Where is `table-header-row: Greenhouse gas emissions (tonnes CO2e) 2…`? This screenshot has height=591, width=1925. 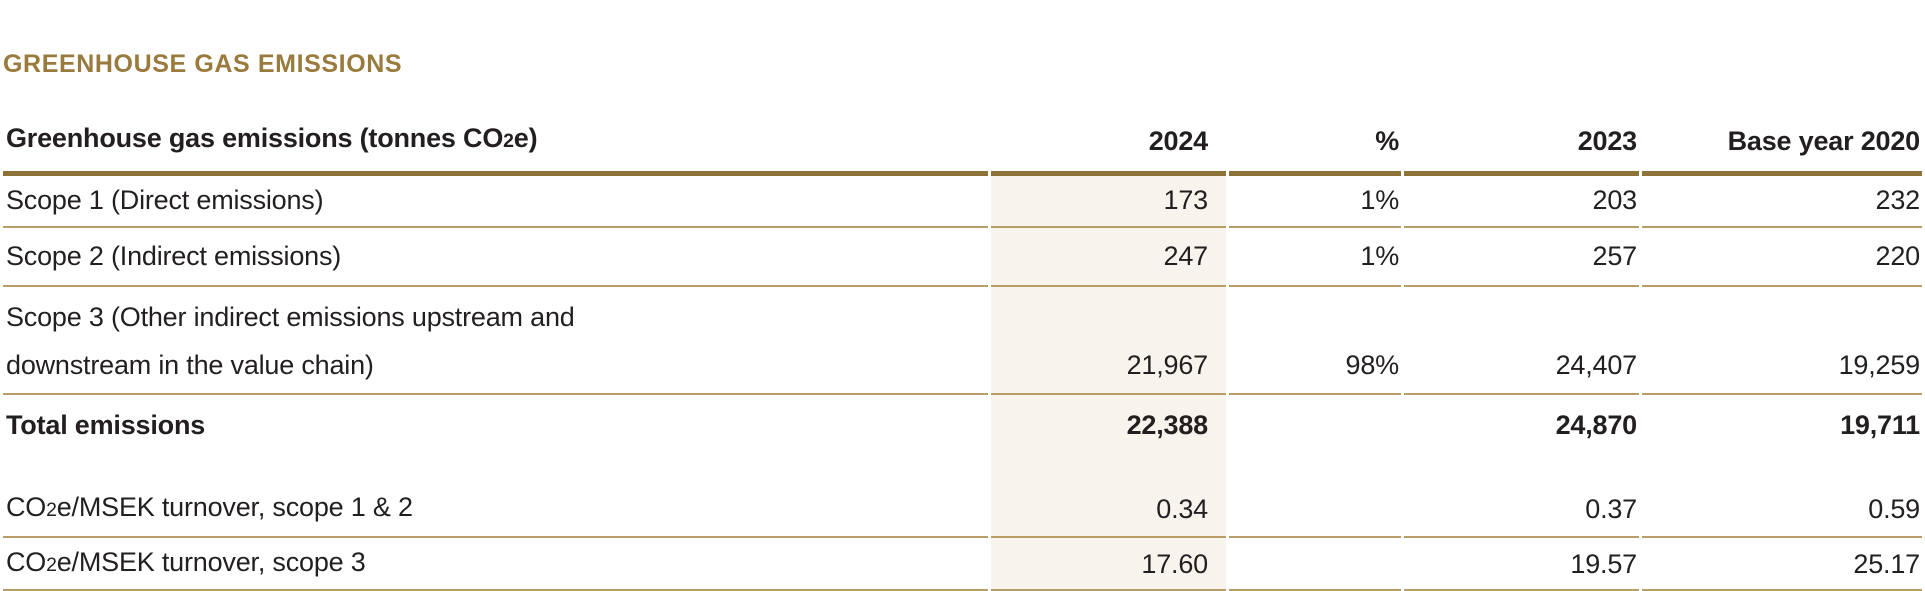 table-header-row: Greenhouse gas emissions (tonnes CO2e) 2… is located at coordinates (962, 134).